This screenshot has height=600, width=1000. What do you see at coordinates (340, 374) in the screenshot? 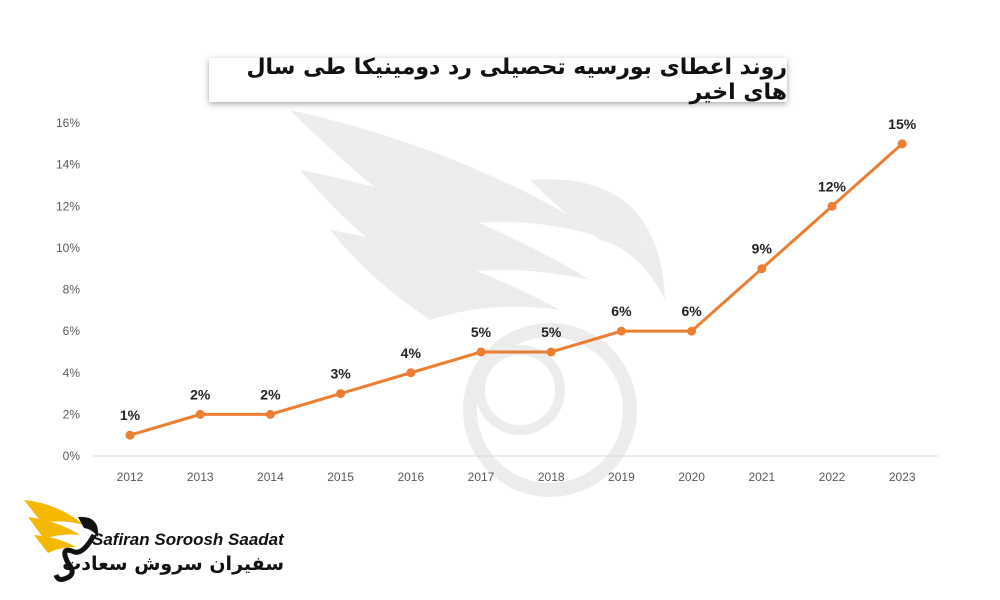
I see `data-label: 3%` at bounding box center [340, 374].